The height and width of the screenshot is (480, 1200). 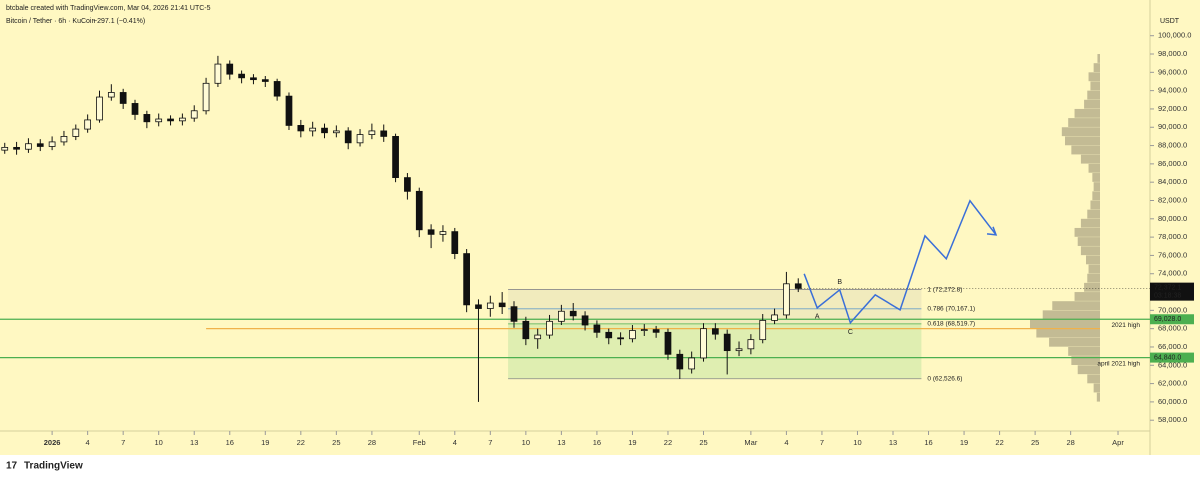 I want to click on fib-label: 0 (62,526.6), so click(x=944, y=378).